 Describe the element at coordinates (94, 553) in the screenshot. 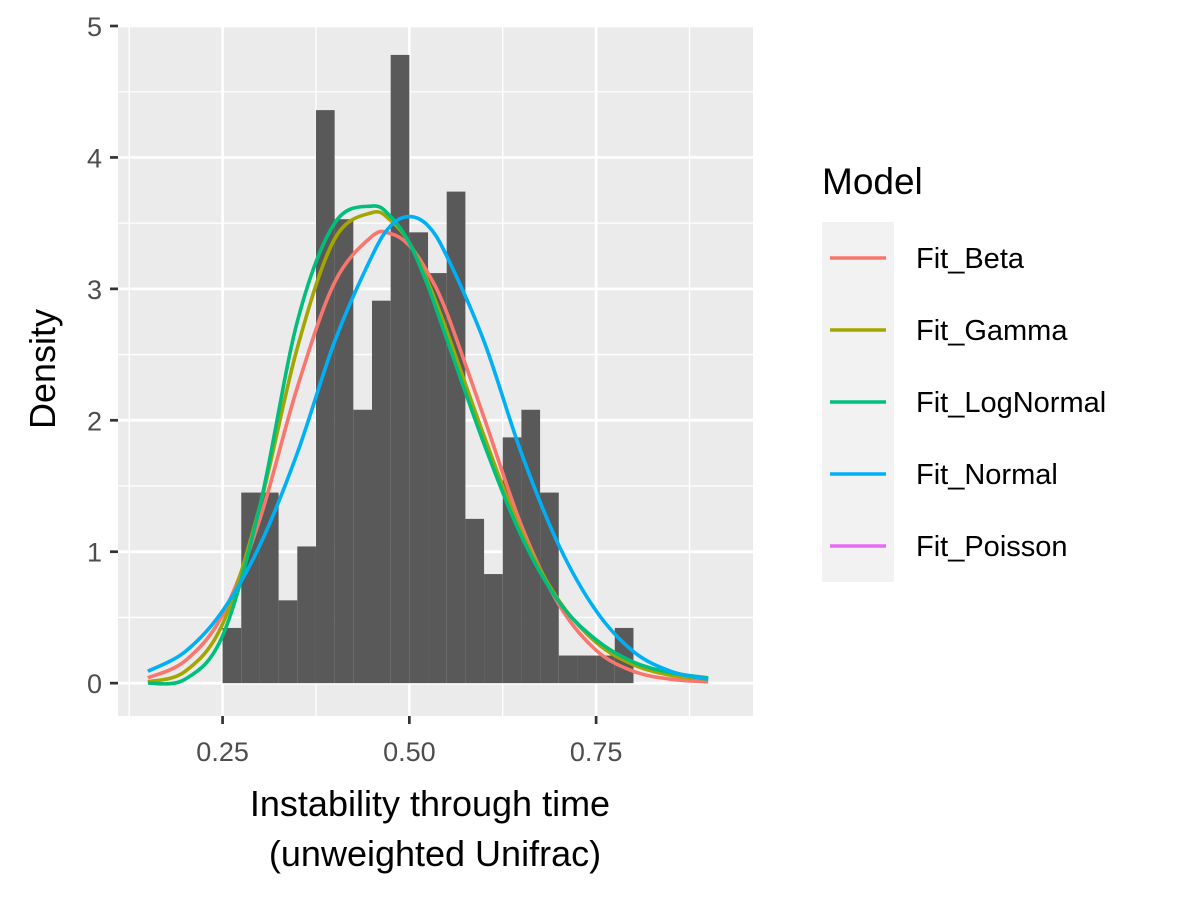

I see `y-tick-label: 1` at that location.